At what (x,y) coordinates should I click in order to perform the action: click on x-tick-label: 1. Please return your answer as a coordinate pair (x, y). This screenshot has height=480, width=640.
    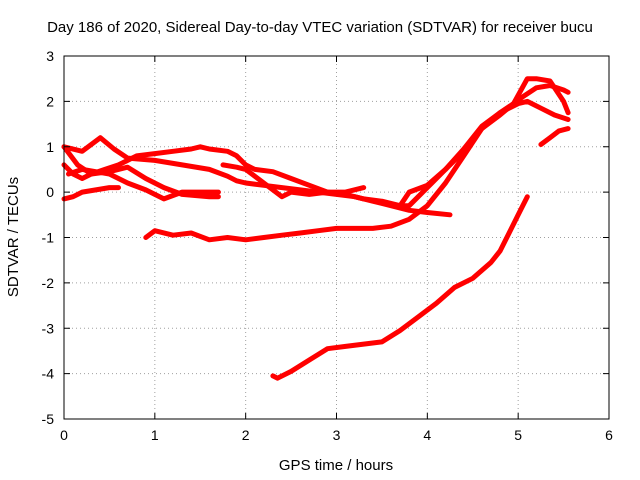
    Looking at the image, I should click on (155, 435).